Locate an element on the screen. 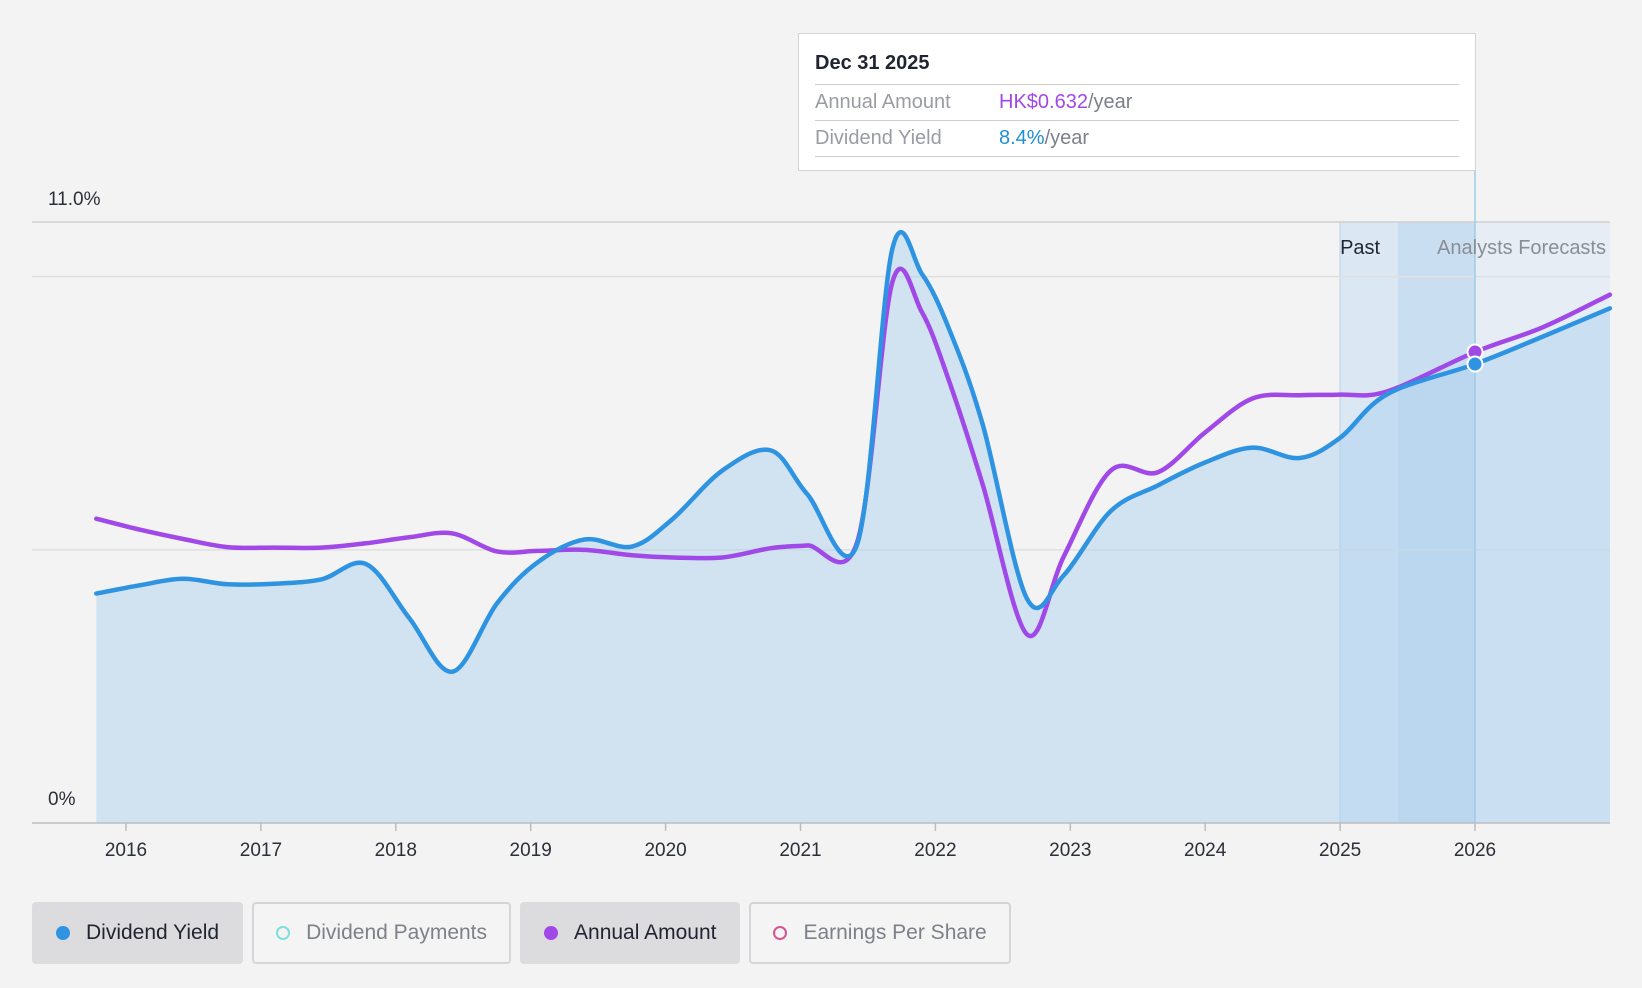  legend-annual-amount-button: Annual Amount is located at coordinates (630, 933).